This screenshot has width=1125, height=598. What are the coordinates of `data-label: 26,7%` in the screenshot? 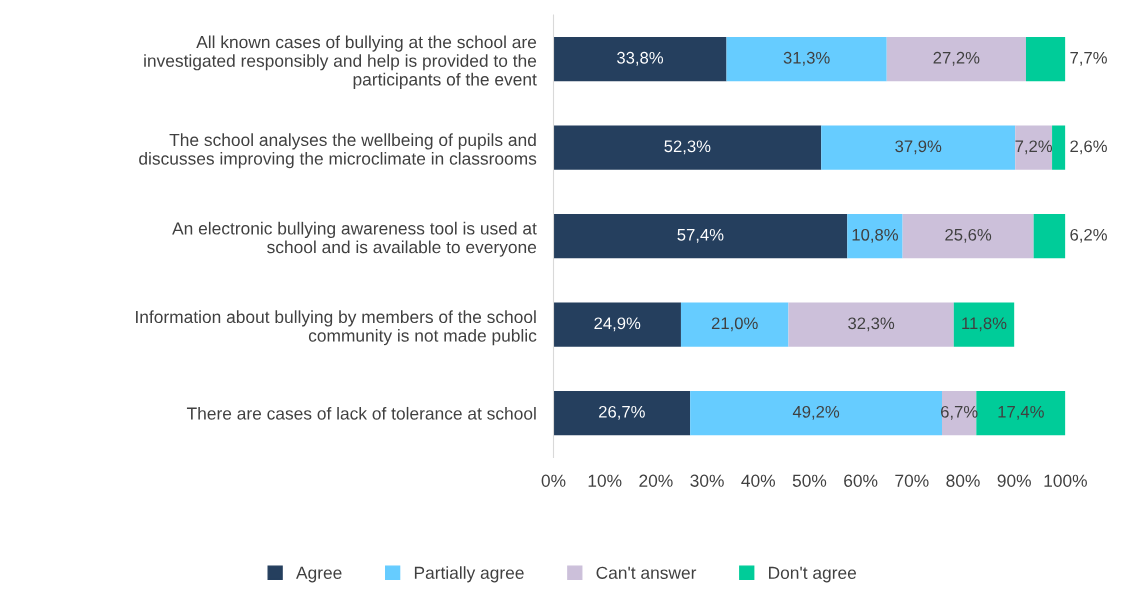 It's located at (622, 412).